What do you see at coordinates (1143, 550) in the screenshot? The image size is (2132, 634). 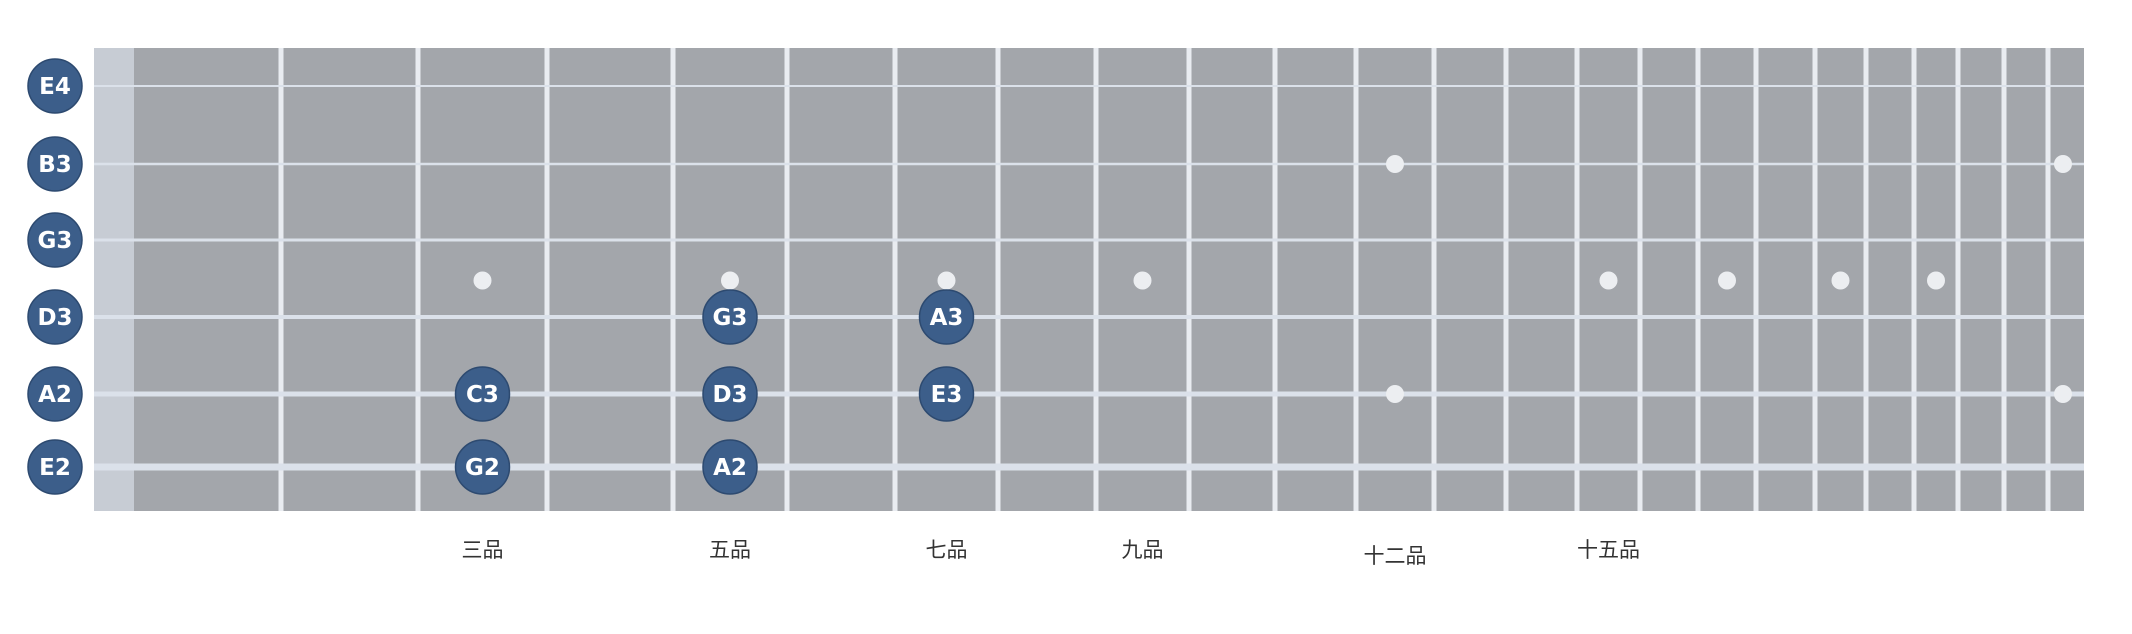 I see `fret-label: 九品` at bounding box center [1143, 550].